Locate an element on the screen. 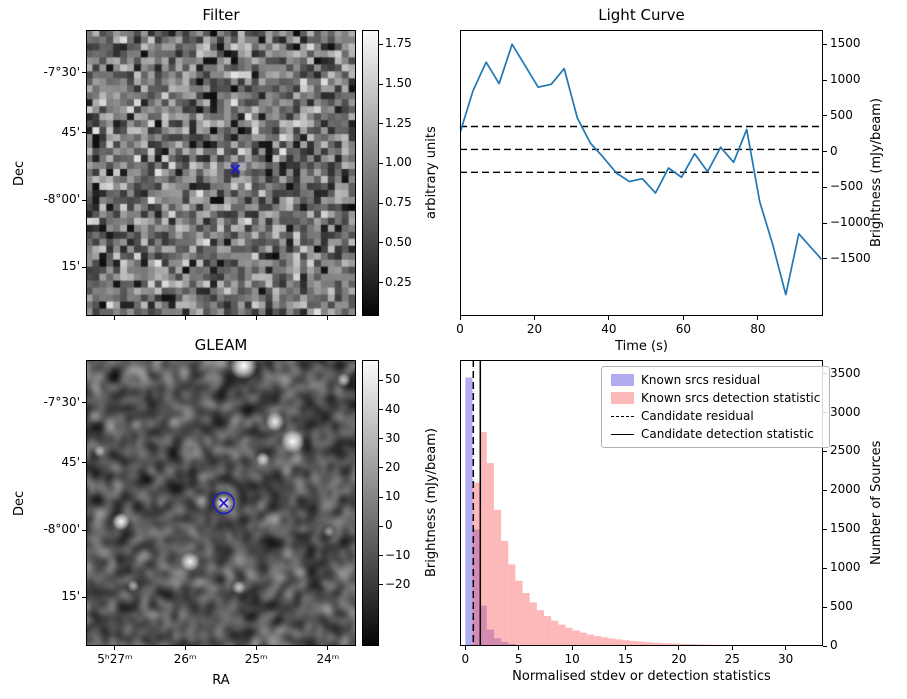 The image size is (907, 699). stat-tick-label: 0 is located at coordinates (465, 659).